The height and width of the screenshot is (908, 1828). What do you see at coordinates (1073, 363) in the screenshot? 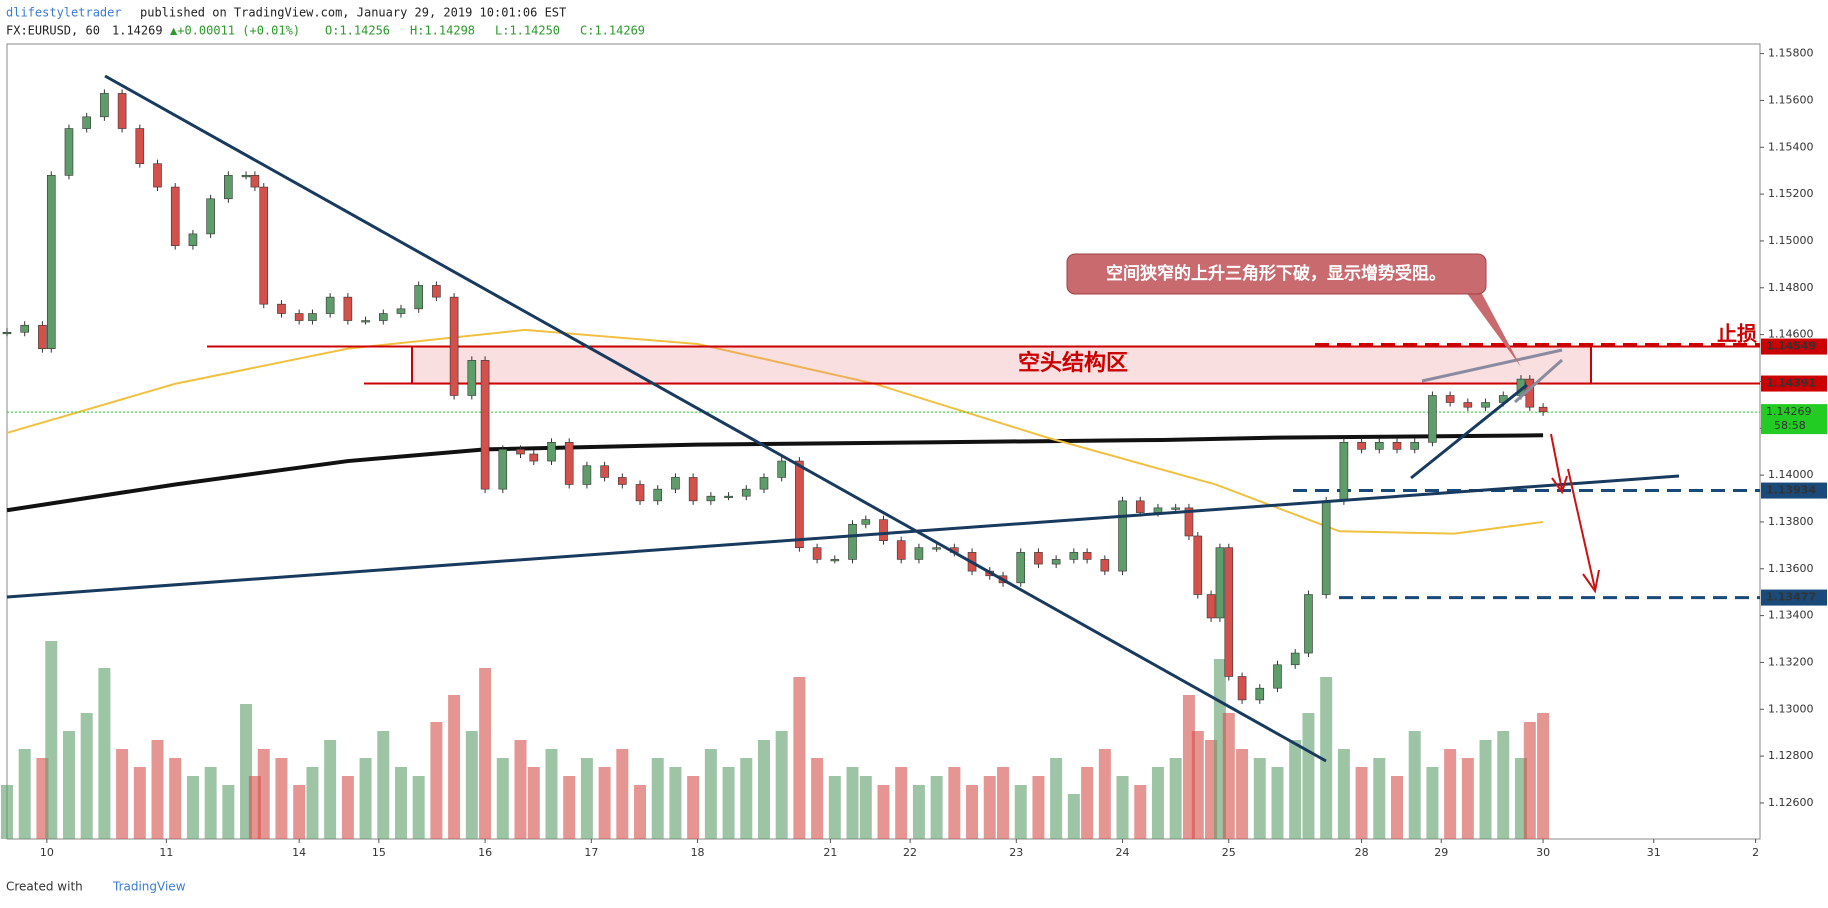
I see `zone-label: 空头结构区` at bounding box center [1073, 363].